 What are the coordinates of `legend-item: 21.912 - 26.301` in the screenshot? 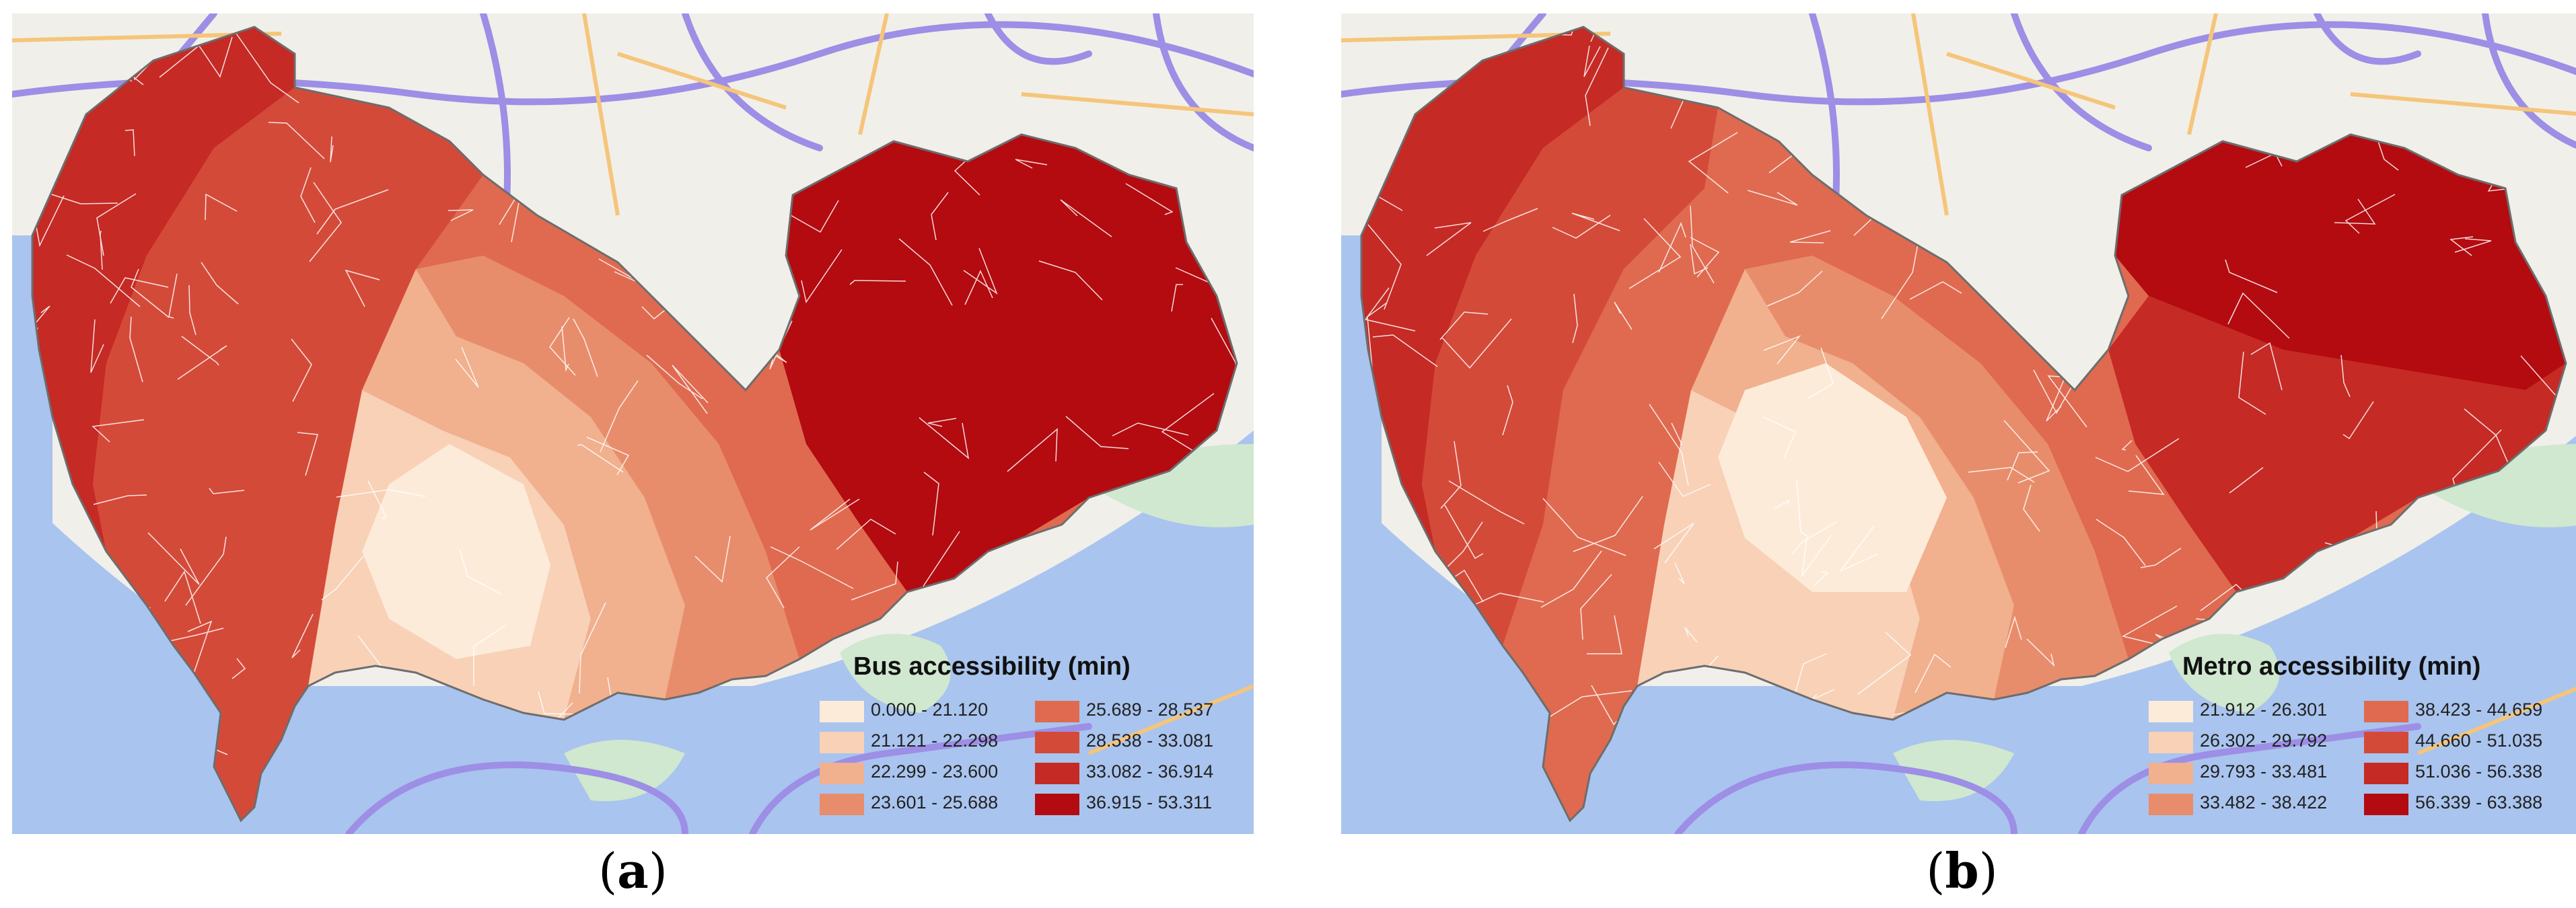 It's located at (2249, 711).